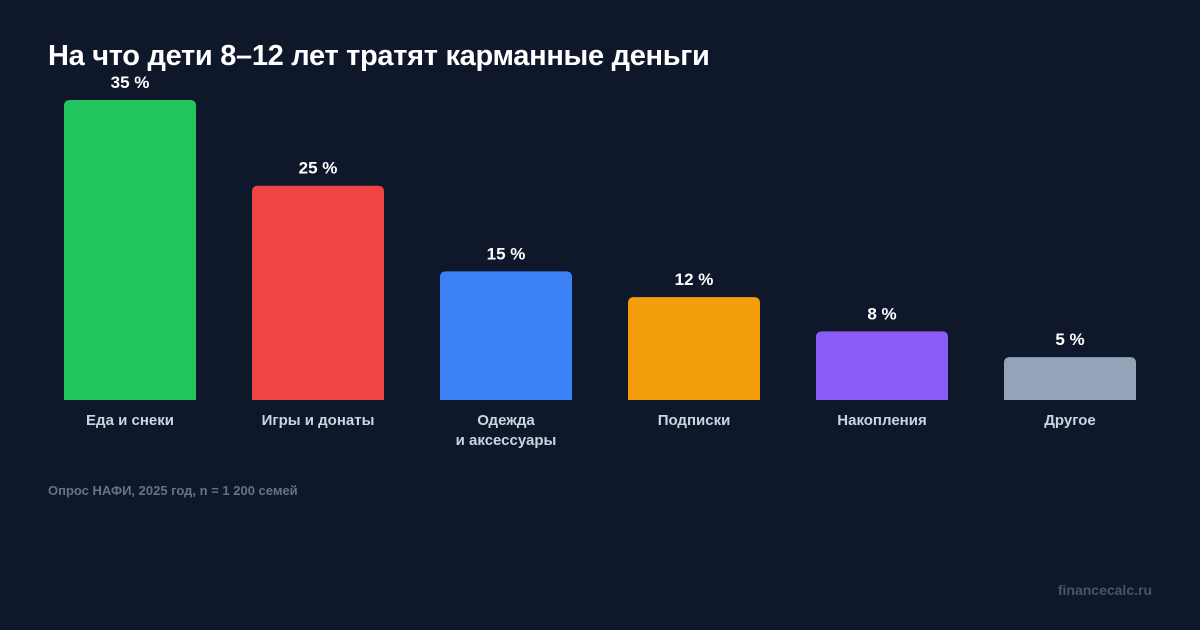  I want to click on data-label: 5 %, so click(1069, 339).